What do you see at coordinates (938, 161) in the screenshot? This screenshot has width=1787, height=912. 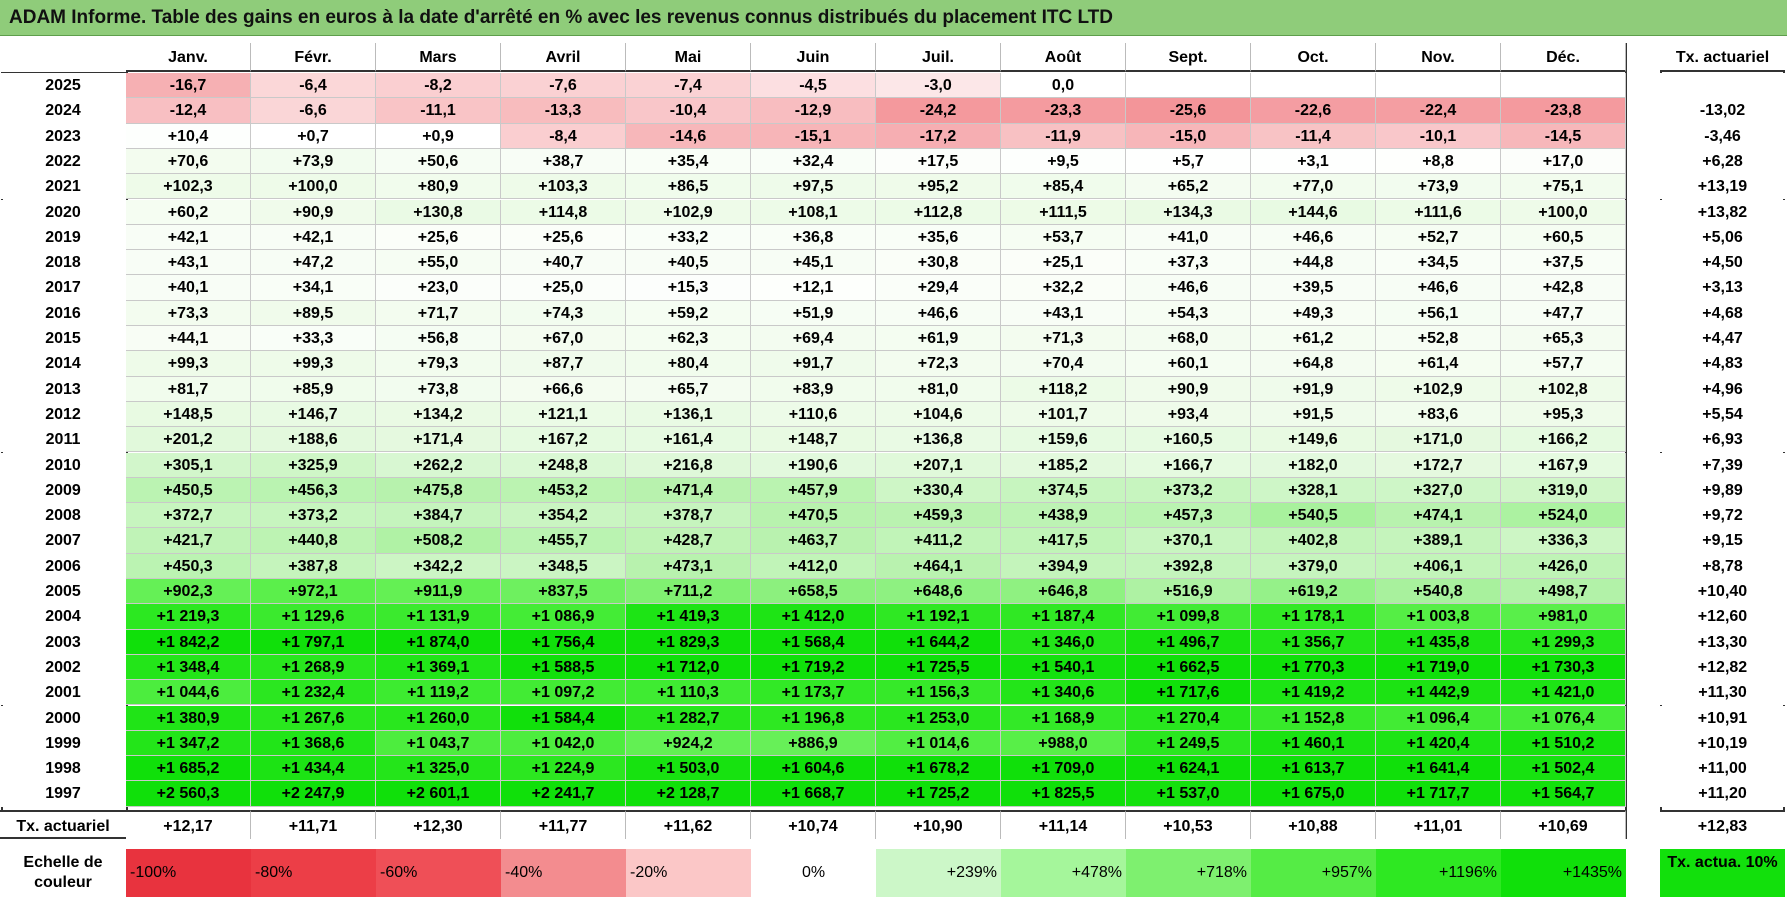 I see `table-cell: +17,5` at bounding box center [938, 161].